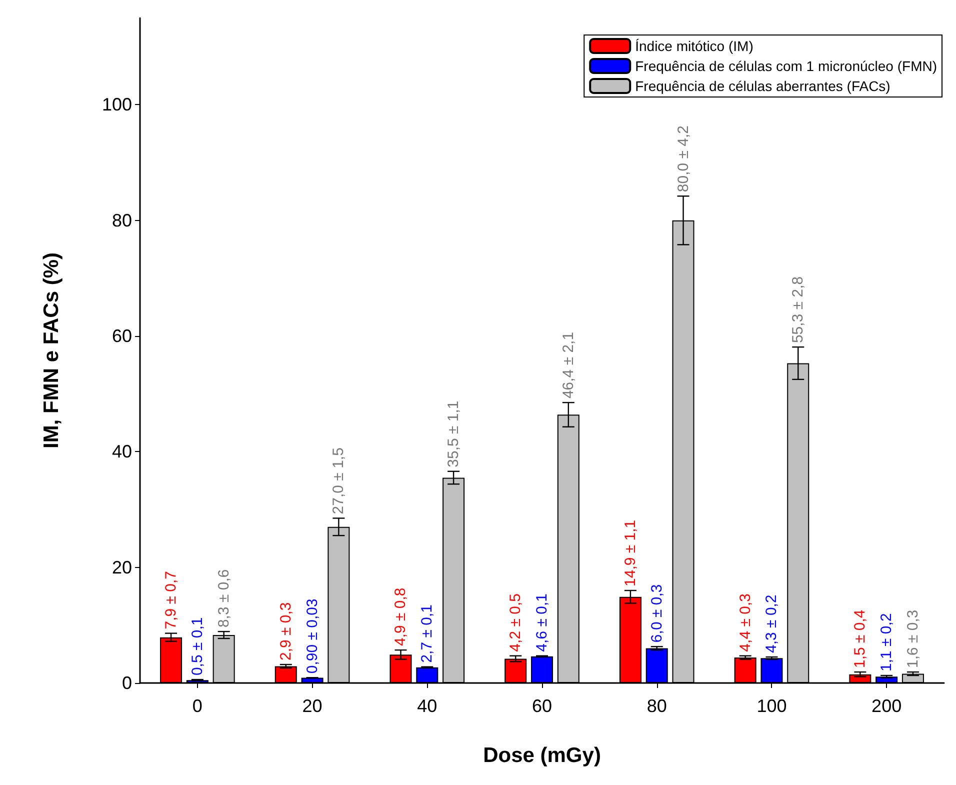 The height and width of the screenshot is (785, 956). Describe the element at coordinates (339, 481) in the screenshot. I see `data-label: 27,0 ± 1,5` at that location.